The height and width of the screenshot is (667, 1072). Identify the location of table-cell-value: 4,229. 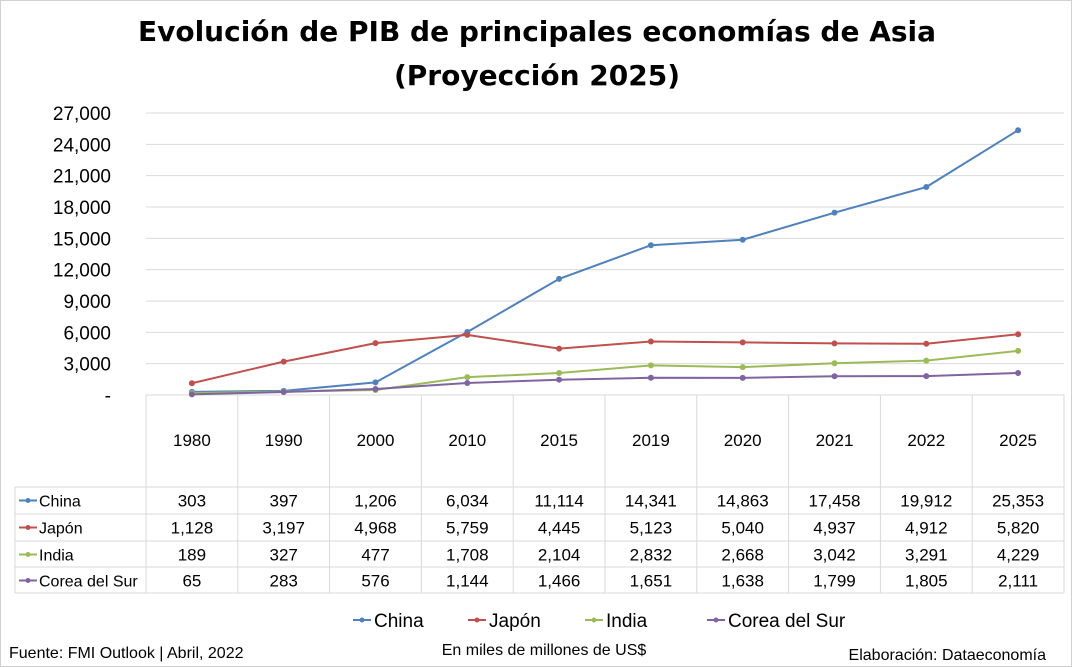
(1018, 555).